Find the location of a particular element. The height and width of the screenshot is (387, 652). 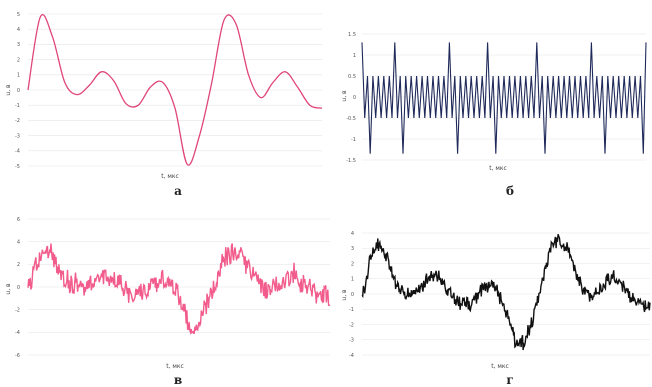

y-tick-label: -5 is located at coordinates (17, 167).